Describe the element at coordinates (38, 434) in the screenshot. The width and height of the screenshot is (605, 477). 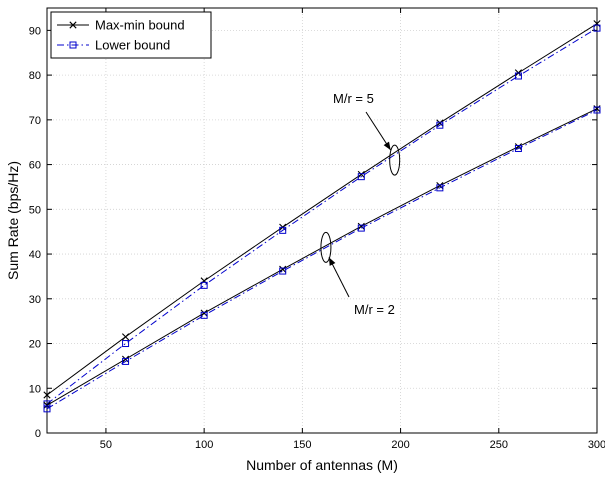
I see `y-tick-label: 0` at that location.